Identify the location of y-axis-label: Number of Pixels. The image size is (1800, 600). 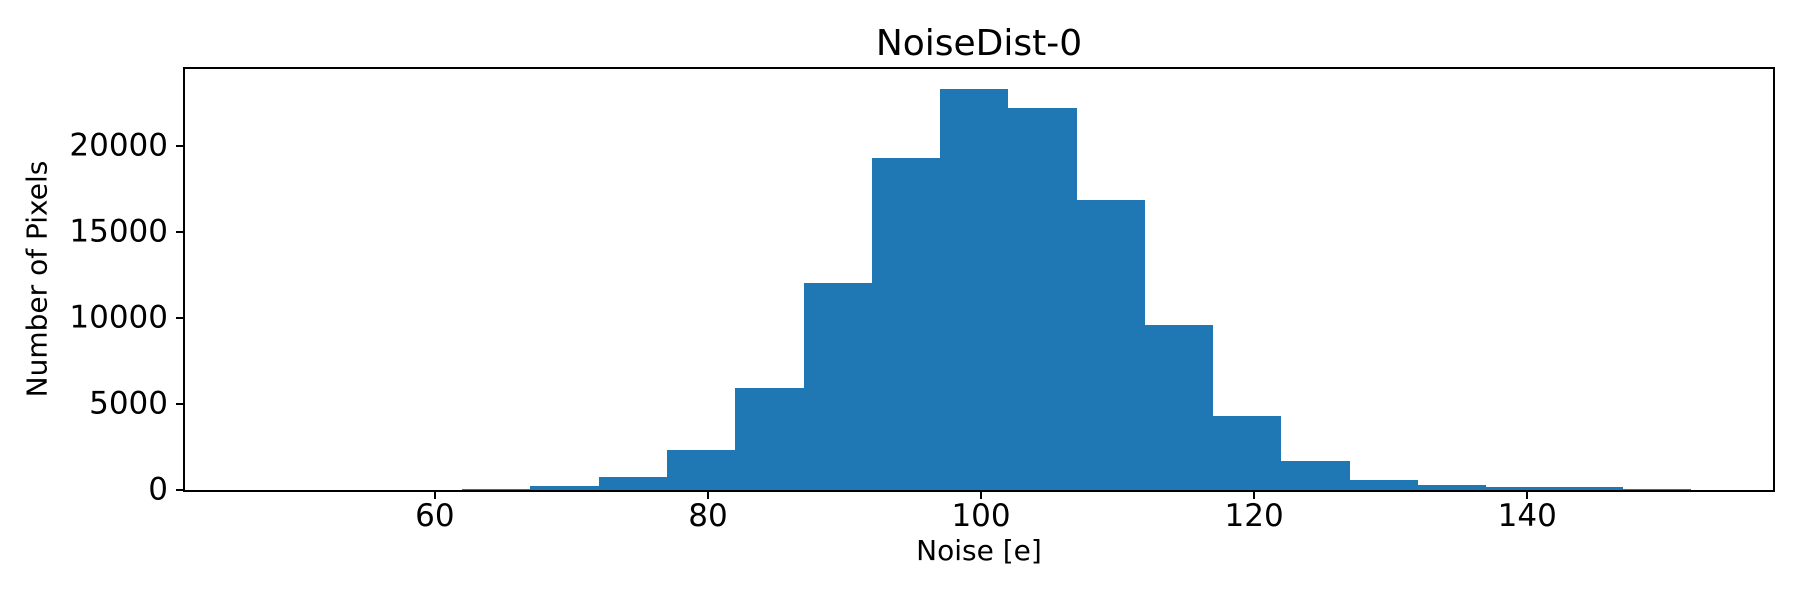
(37, 279).